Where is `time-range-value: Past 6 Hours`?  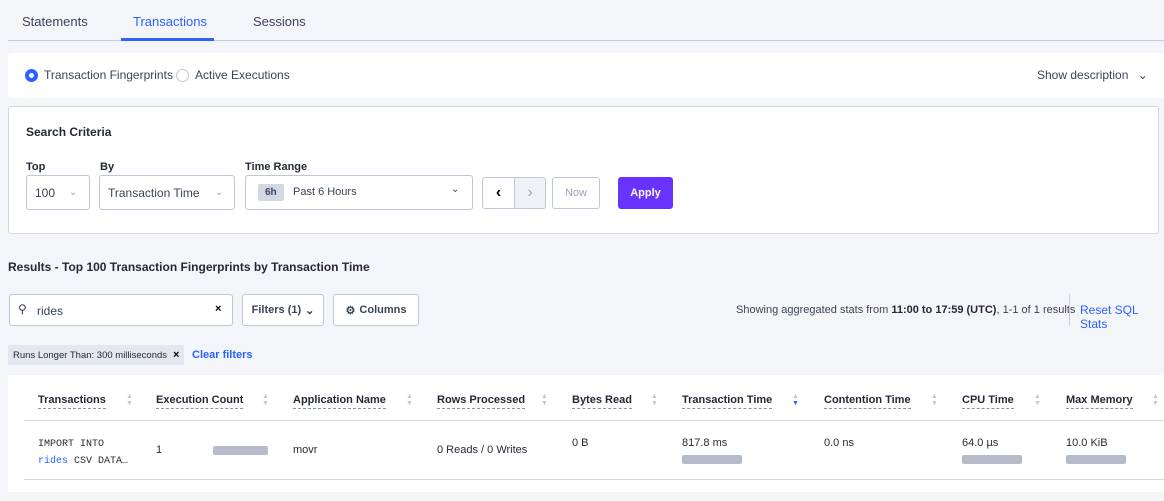 time-range-value: Past 6 Hours is located at coordinates (325, 192).